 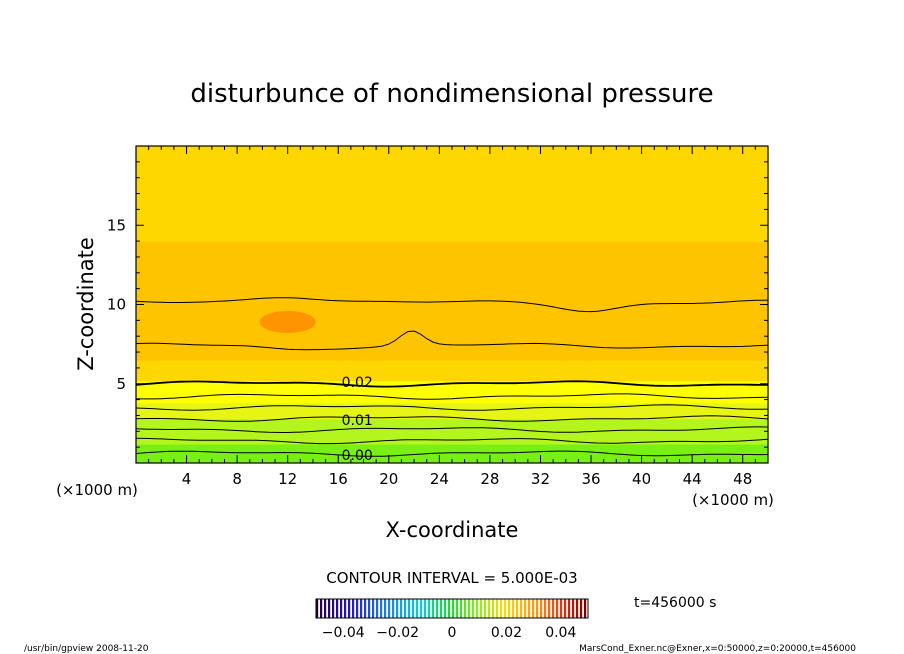 What do you see at coordinates (86, 649) in the screenshot?
I see `footer-left: /usr/bin/gpview 2008-11-20` at bounding box center [86, 649].